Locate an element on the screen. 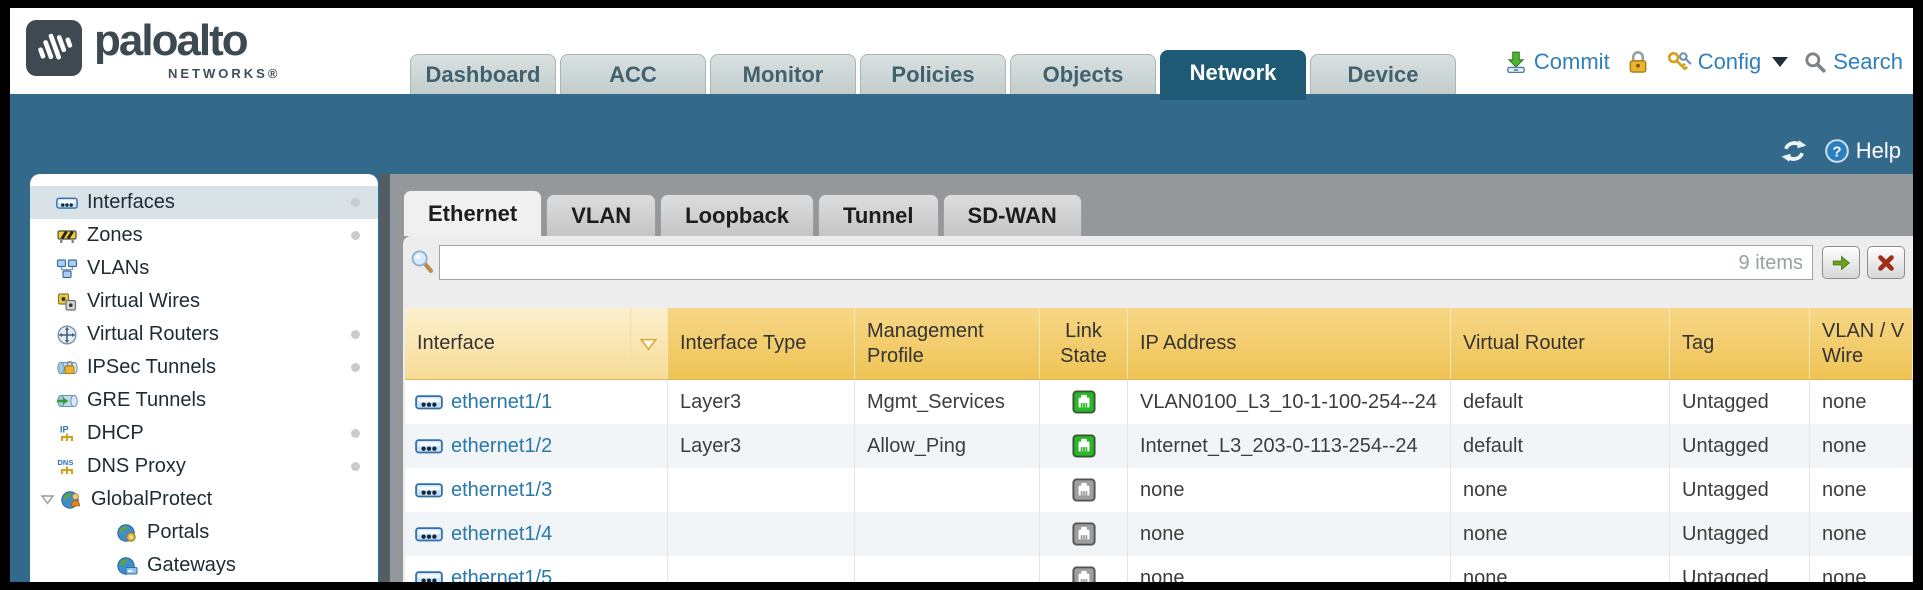  tab-loopback: Loopback is located at coordinates (737, 215).